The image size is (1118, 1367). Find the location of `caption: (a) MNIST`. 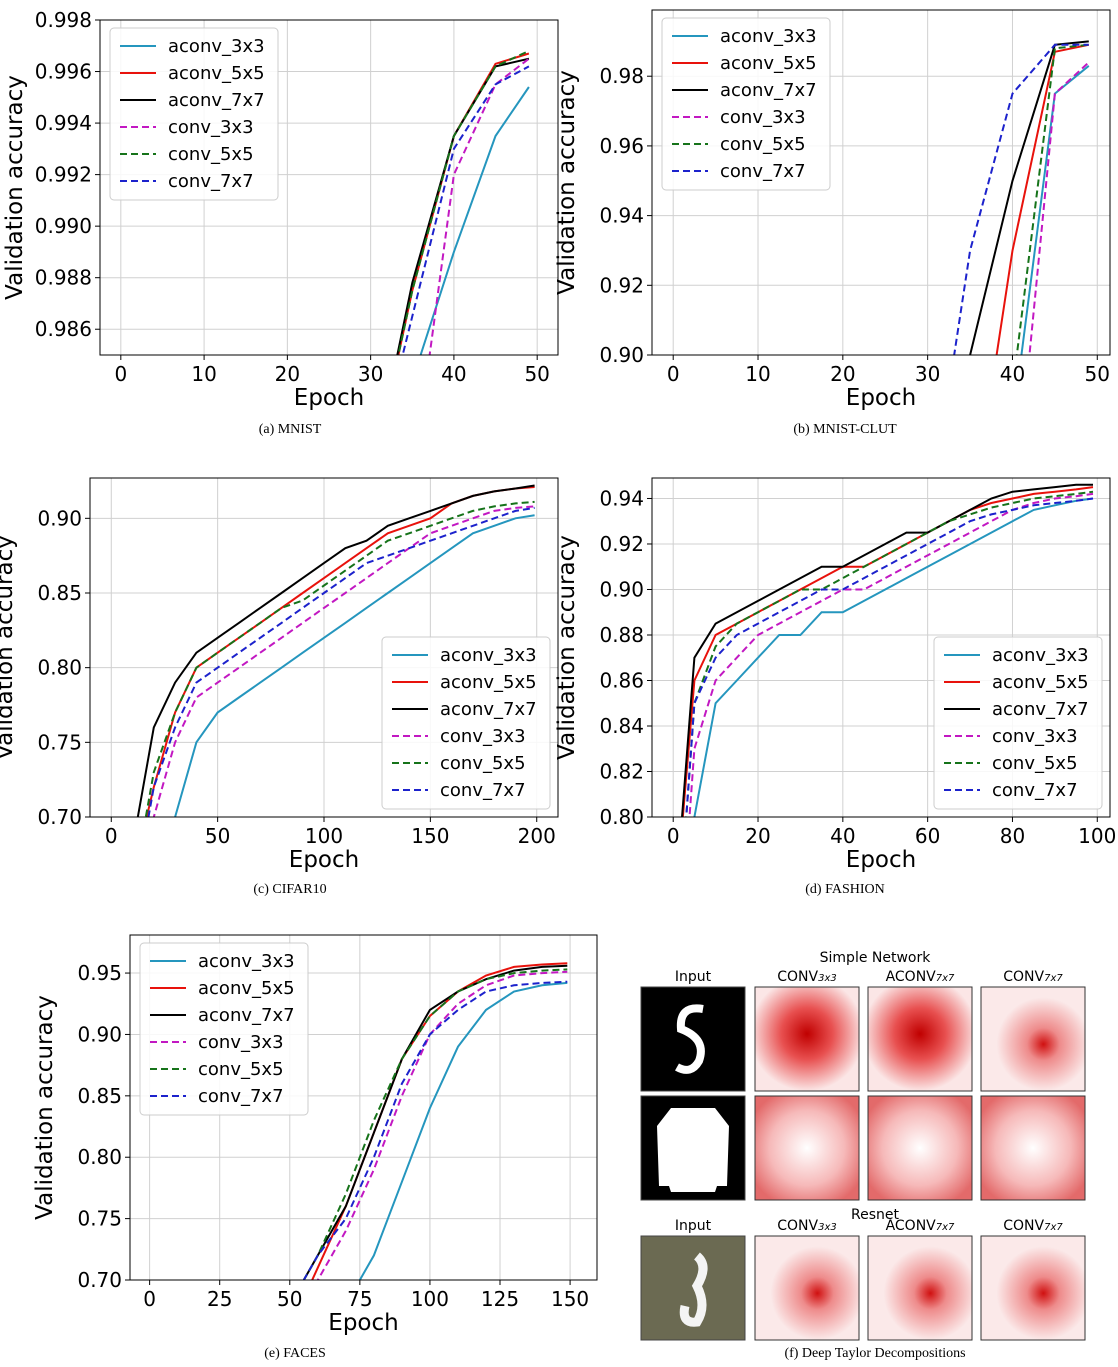

caption: (a) MNIST is located at coordinates (290, 429).